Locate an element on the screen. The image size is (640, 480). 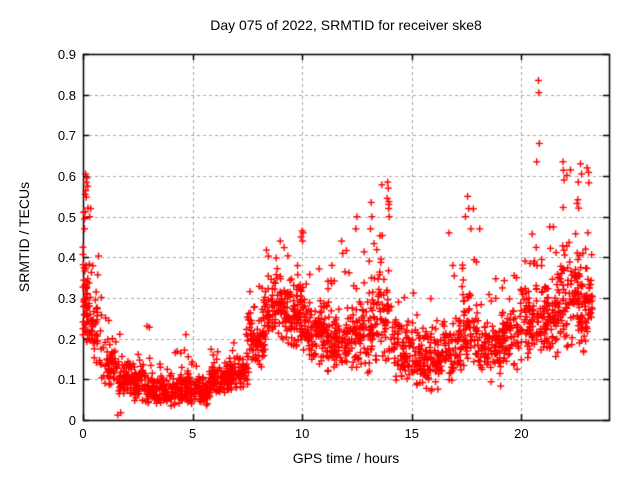
y-tick-label: 0.1 is located at coordinates (66, 380).